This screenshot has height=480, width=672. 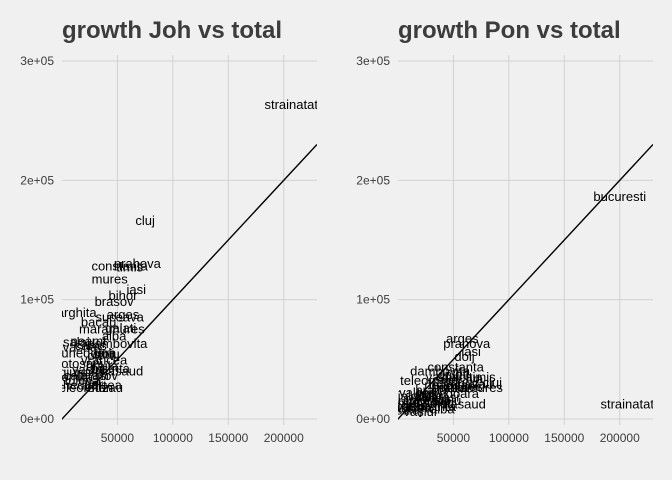 I want to click on point-label: harghita, so click(x=74, y=312).